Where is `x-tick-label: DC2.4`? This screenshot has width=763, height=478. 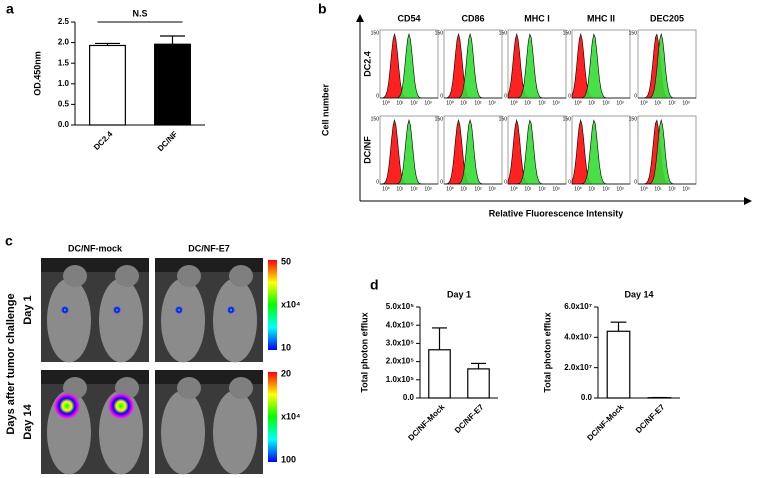 x-tick-label: DC2.4 is located at coordinates (103, 140).